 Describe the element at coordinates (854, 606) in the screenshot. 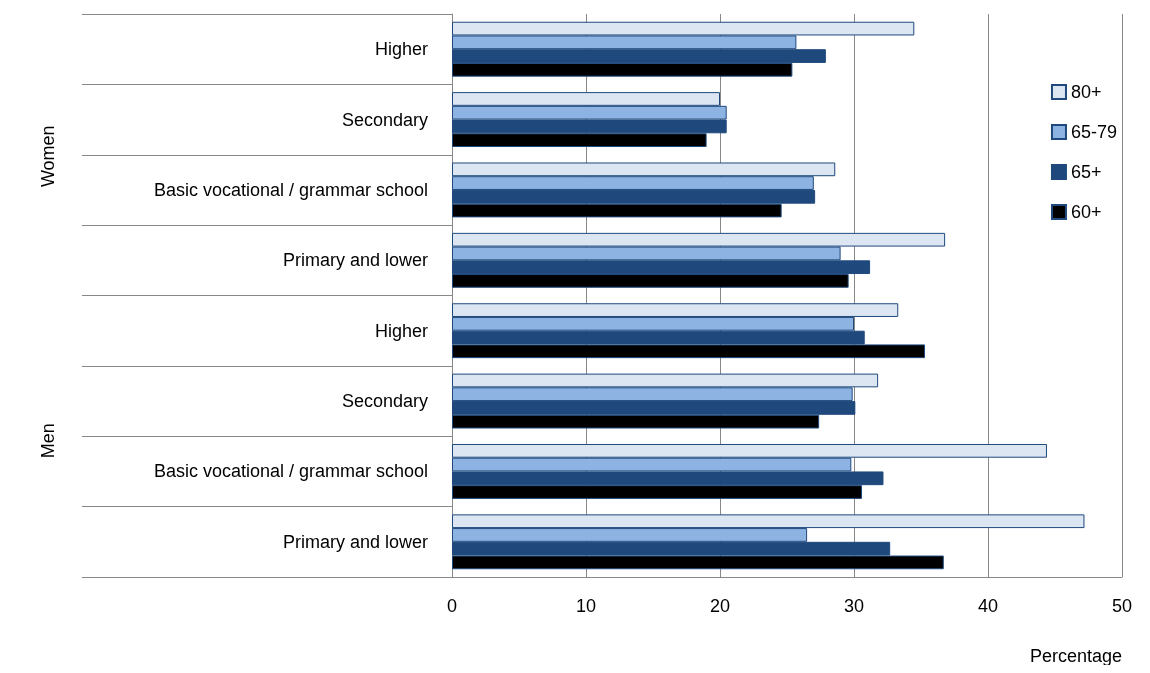

I see `x-tick-label: 30` at that location.